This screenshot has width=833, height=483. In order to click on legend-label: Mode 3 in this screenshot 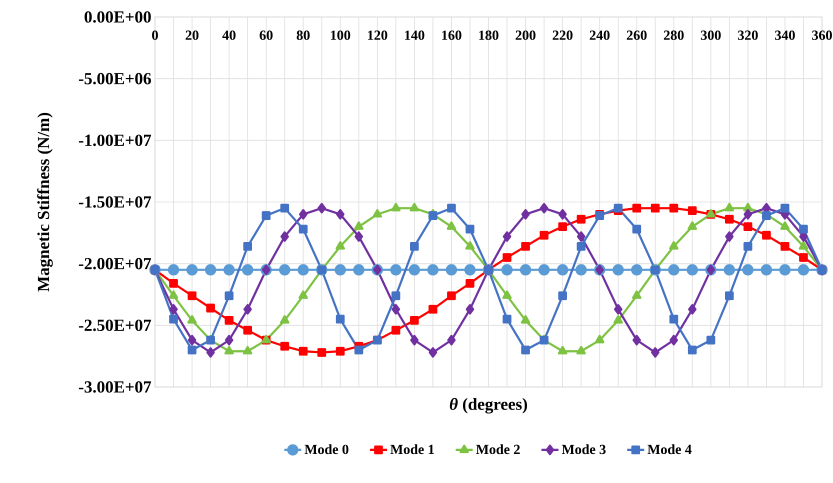, I will do `click(584, 449)`.